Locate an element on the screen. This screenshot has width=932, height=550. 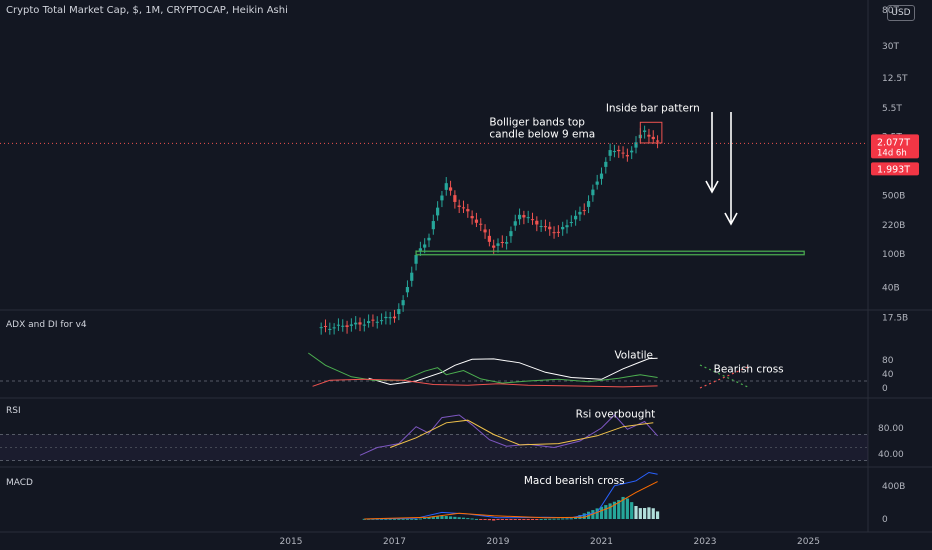
adx-tick-label: 40 is located at coordinates (888, 375).